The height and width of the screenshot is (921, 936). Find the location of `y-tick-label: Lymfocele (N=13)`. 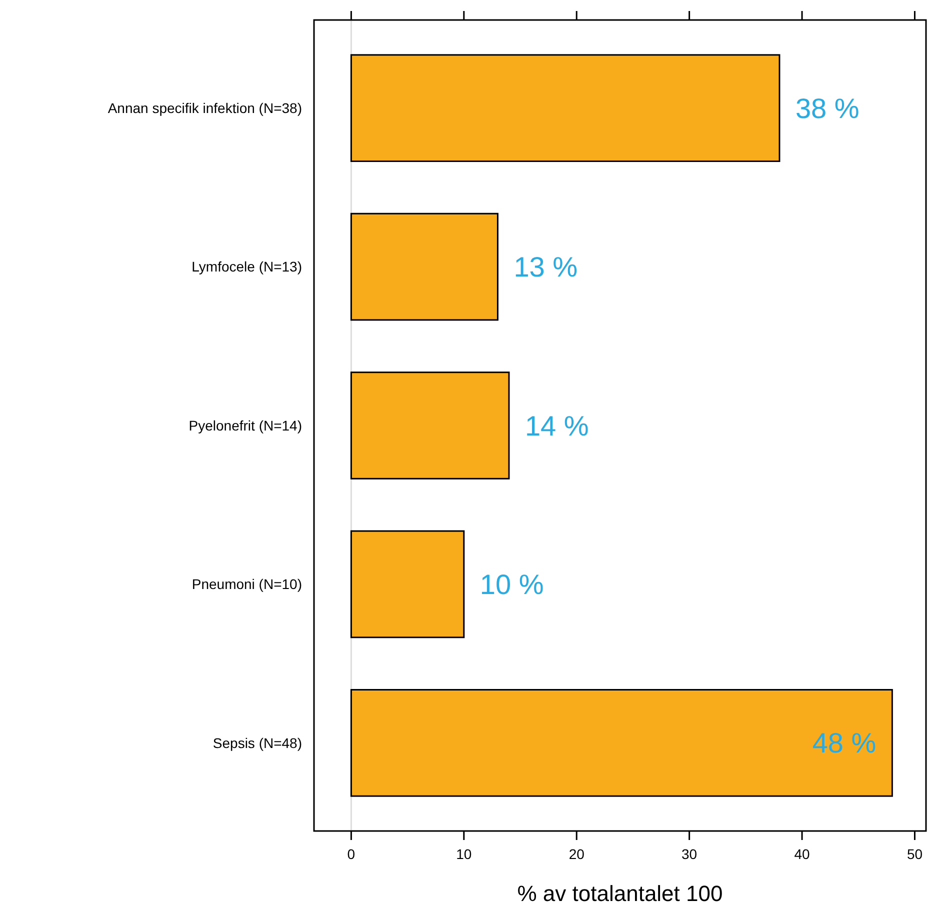

y-tick-label: Lymfocele (N=13) is located at coordinates (247, 266).